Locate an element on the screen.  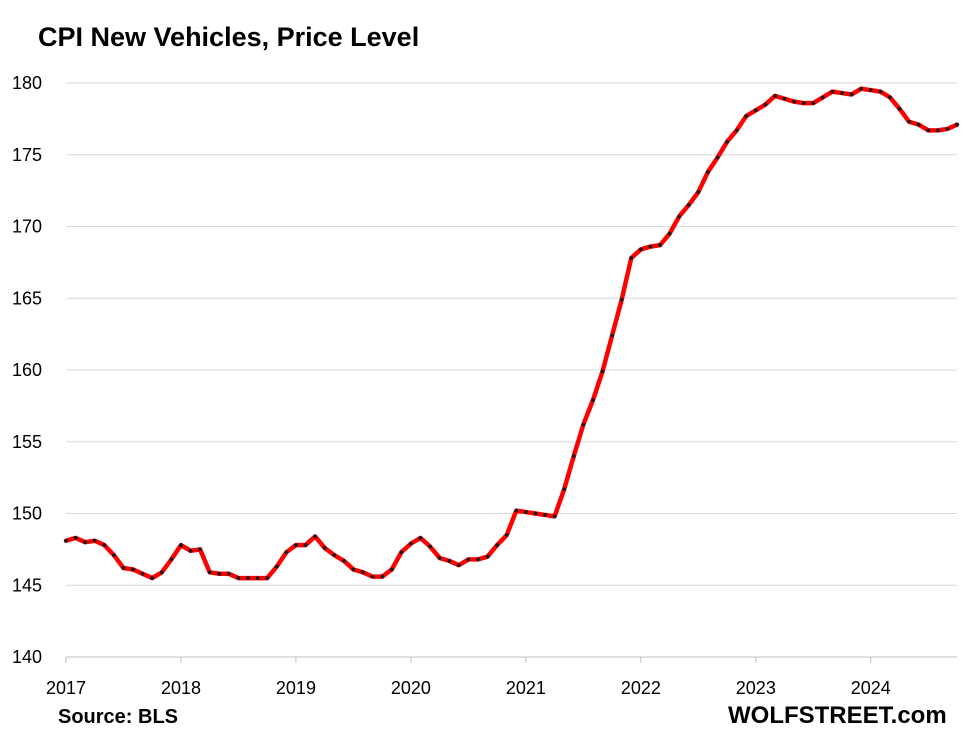
y-tick-label: 155 is located at coordinates (27, 442).